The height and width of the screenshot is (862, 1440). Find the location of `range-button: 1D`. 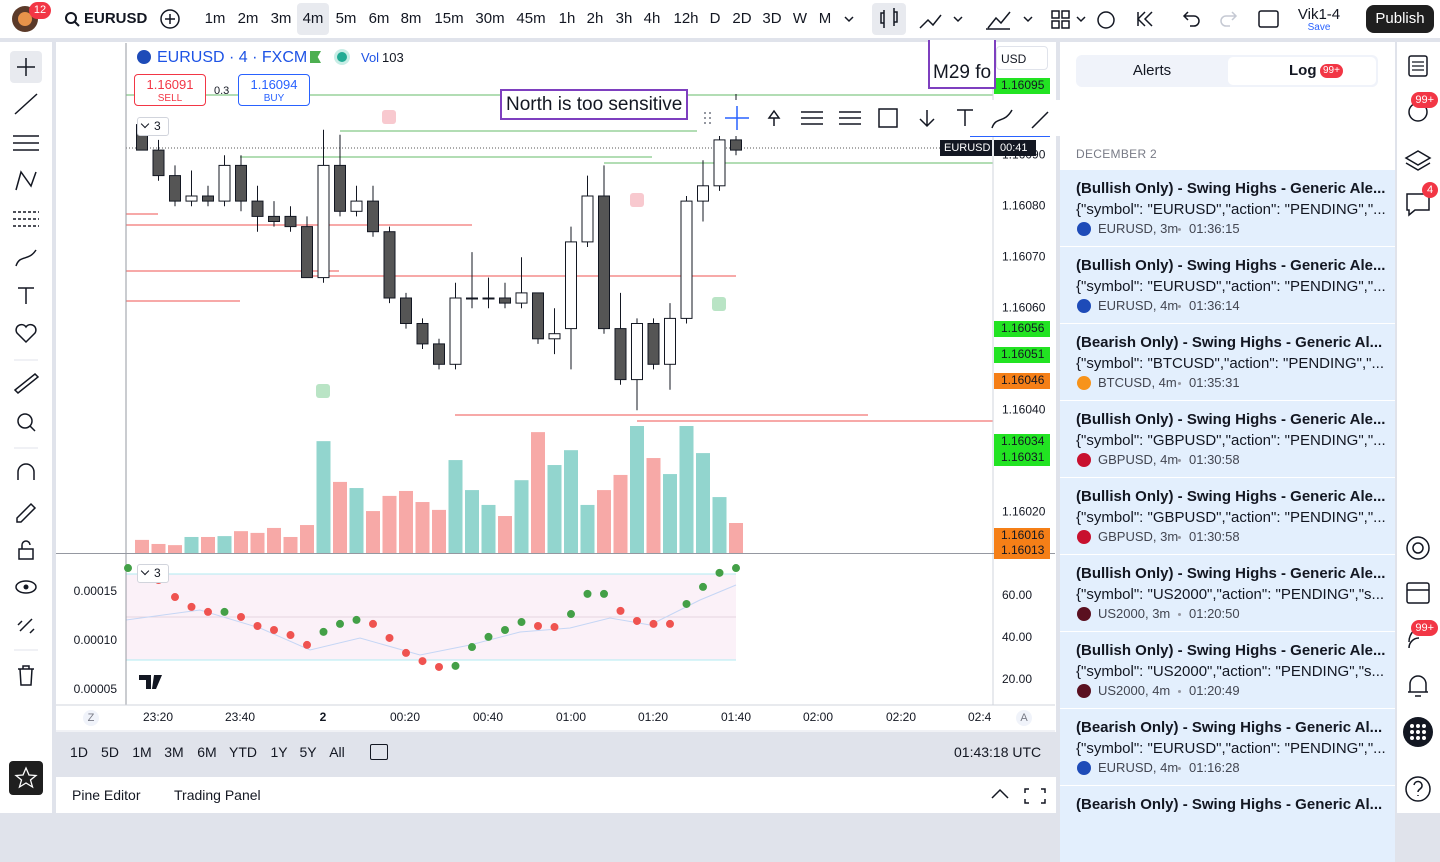

range-button: 1D is located at coordinates (79, 752).